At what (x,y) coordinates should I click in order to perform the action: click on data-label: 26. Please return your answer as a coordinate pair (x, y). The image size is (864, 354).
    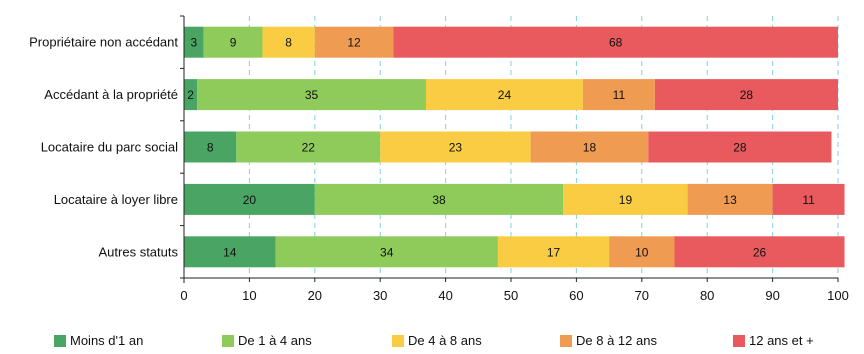
    Looking at the image, I should click on (760, 252).